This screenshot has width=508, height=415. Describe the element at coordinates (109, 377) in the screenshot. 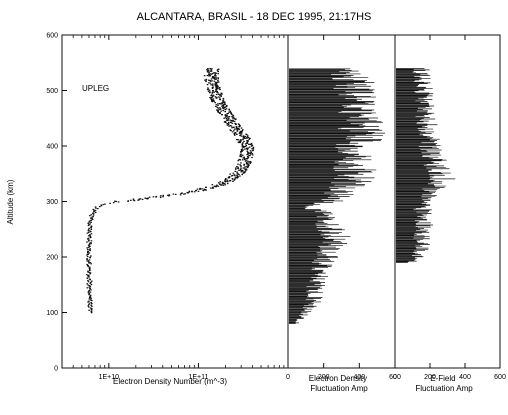

I see `x-tick-label: 1E+10` at that location.